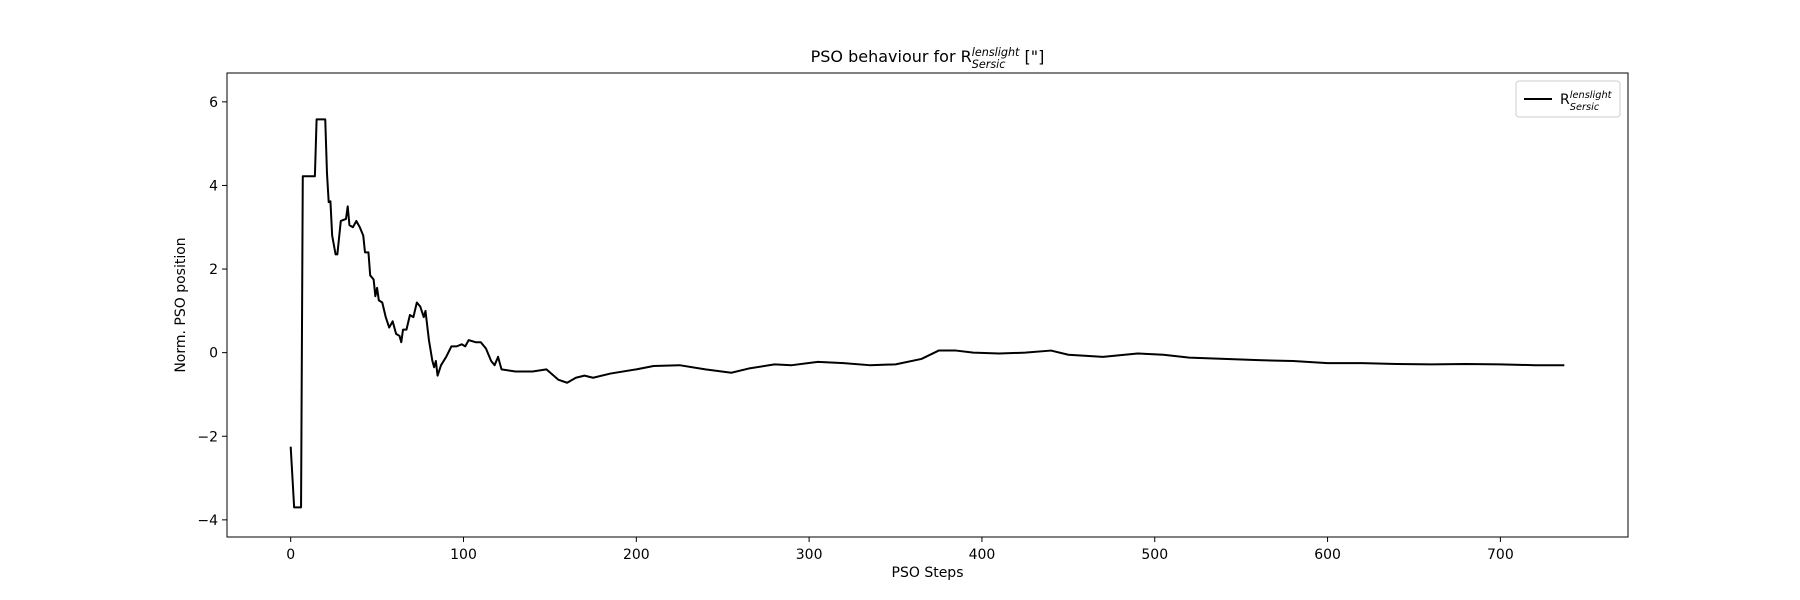 This screenshot has width=1800, height=600. What do you see at coordinates (213, 270) in the screenshot?
I see `y-tick-label: 2` at bounding box center [213, 270].